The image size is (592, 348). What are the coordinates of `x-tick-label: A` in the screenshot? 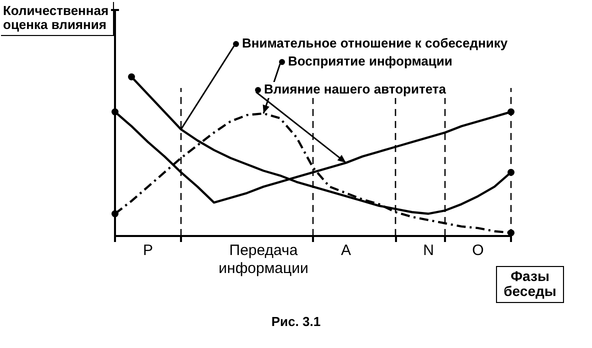 It's located at (346, 251).